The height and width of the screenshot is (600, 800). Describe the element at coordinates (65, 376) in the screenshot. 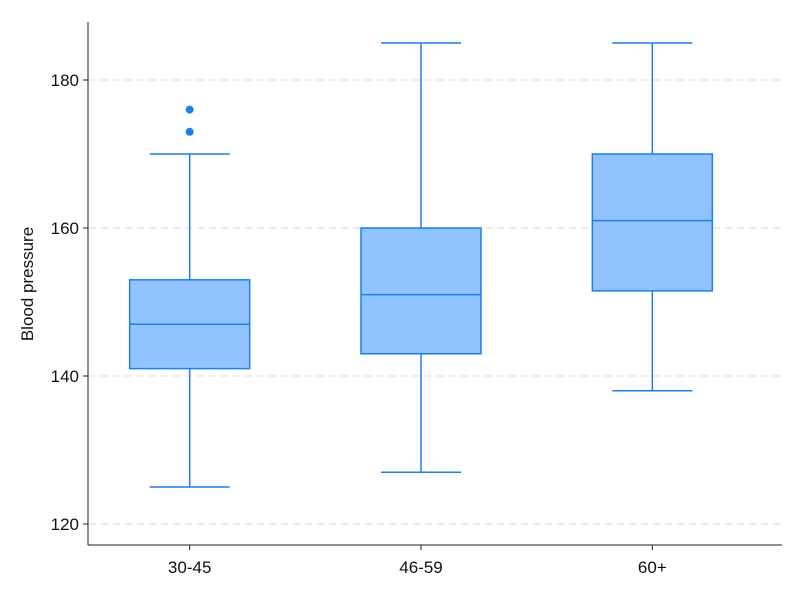

I see `y-tick-label: 140` at that location.